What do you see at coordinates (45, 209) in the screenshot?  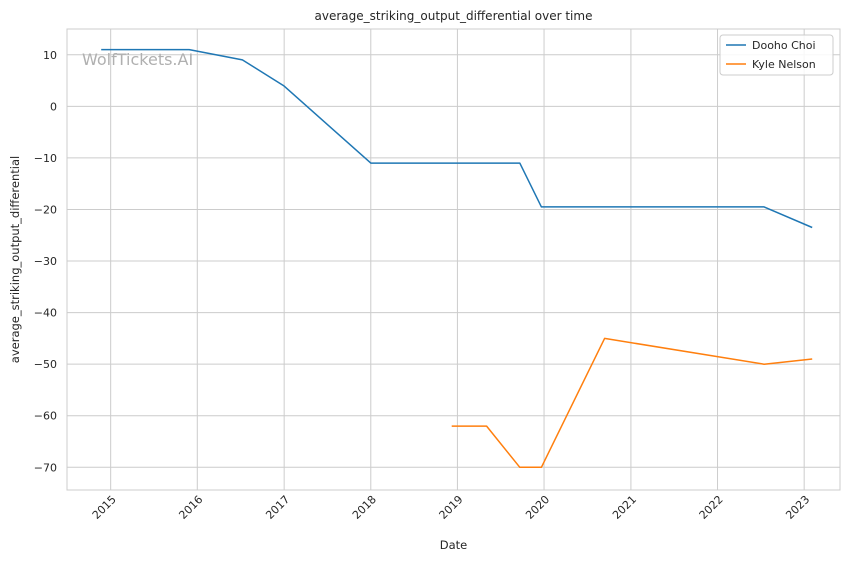 I see `y-tick-label: −20` at bounding box center [45, 209].